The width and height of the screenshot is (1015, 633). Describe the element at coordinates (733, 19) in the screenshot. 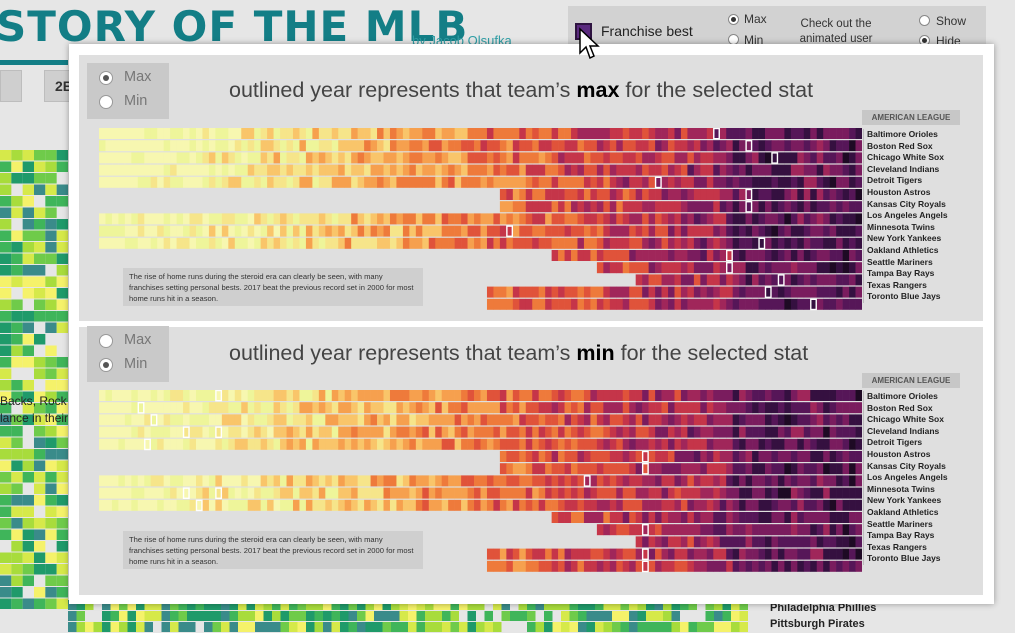

I see `max-radio` at that location.